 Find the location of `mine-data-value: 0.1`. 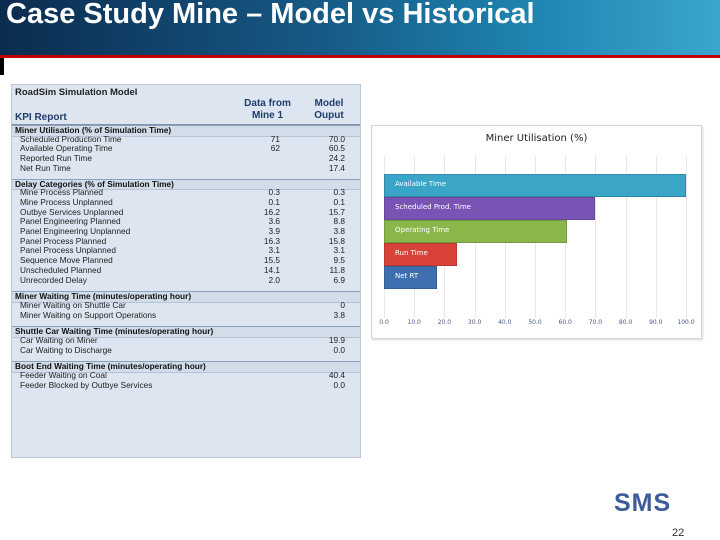

mine-data-value: 0.1 is located at coordinates (274, 201).